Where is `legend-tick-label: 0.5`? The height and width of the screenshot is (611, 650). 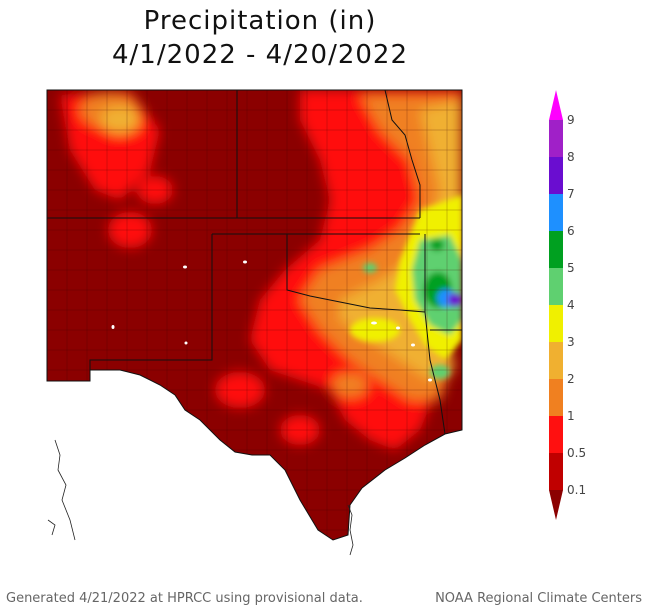
legend-tick-label: 0.5 is located at coordinates (576, 453).